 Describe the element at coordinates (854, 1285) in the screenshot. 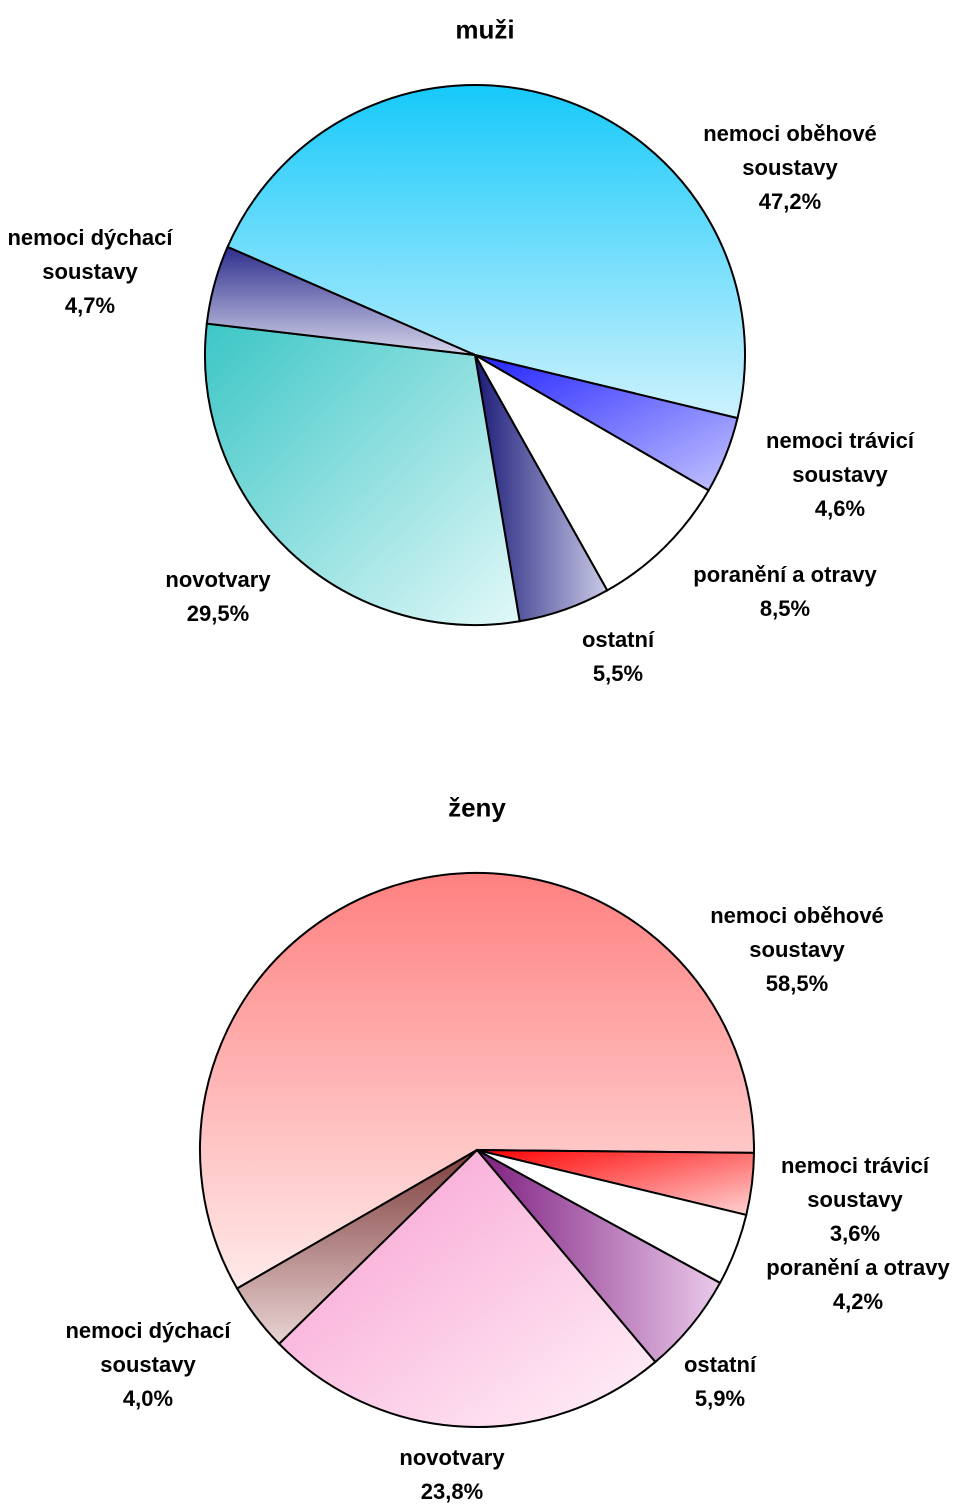

I see `slice-label: poranění a otravy 4,2%` at that location.